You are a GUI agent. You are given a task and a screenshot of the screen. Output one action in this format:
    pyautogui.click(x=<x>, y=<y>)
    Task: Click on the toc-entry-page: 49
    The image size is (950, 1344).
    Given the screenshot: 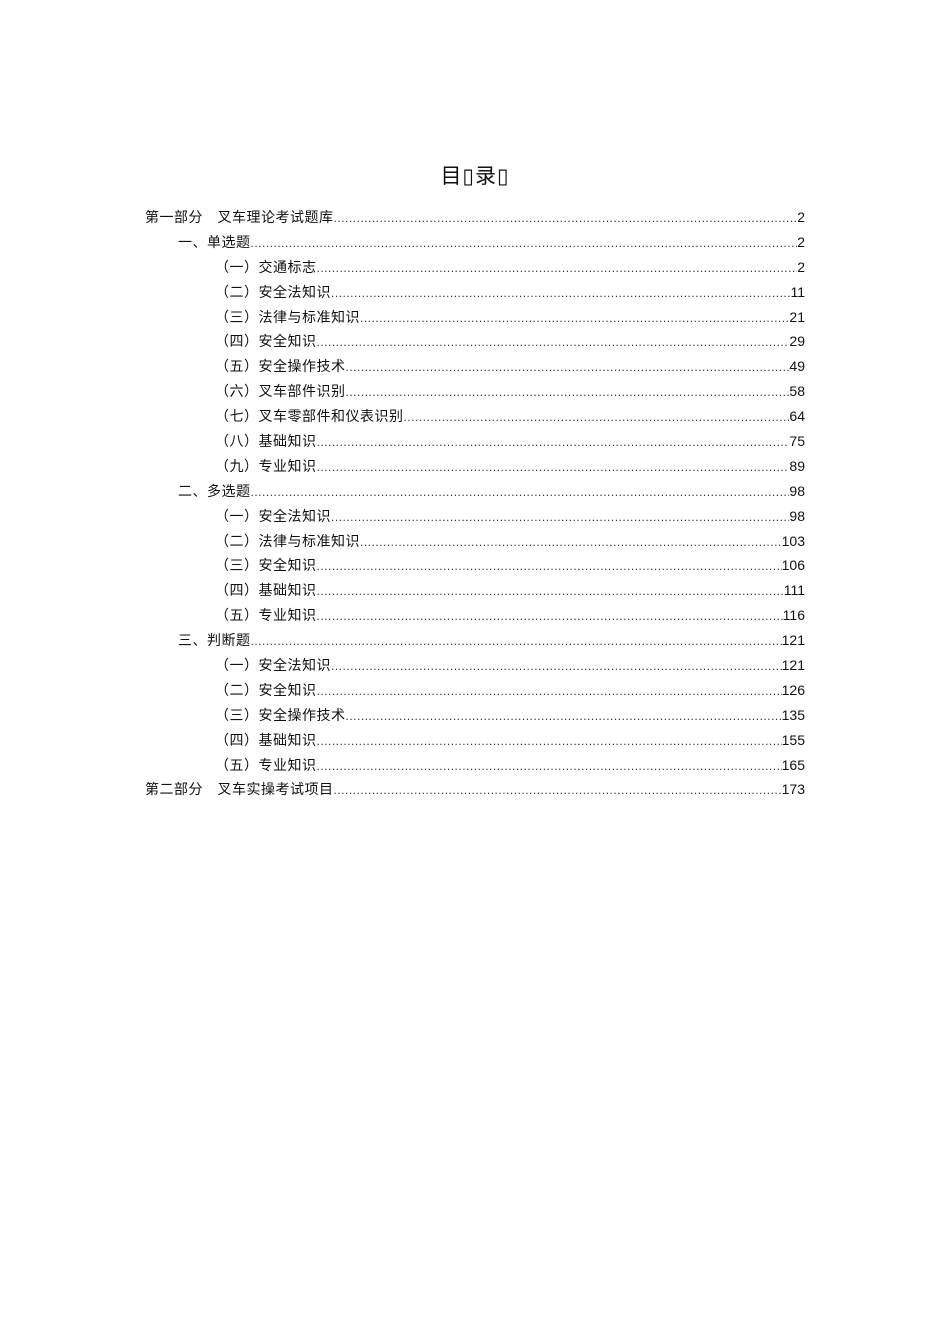 What is the action you would take?
    pyautogui.click(x=797, y=366)
    